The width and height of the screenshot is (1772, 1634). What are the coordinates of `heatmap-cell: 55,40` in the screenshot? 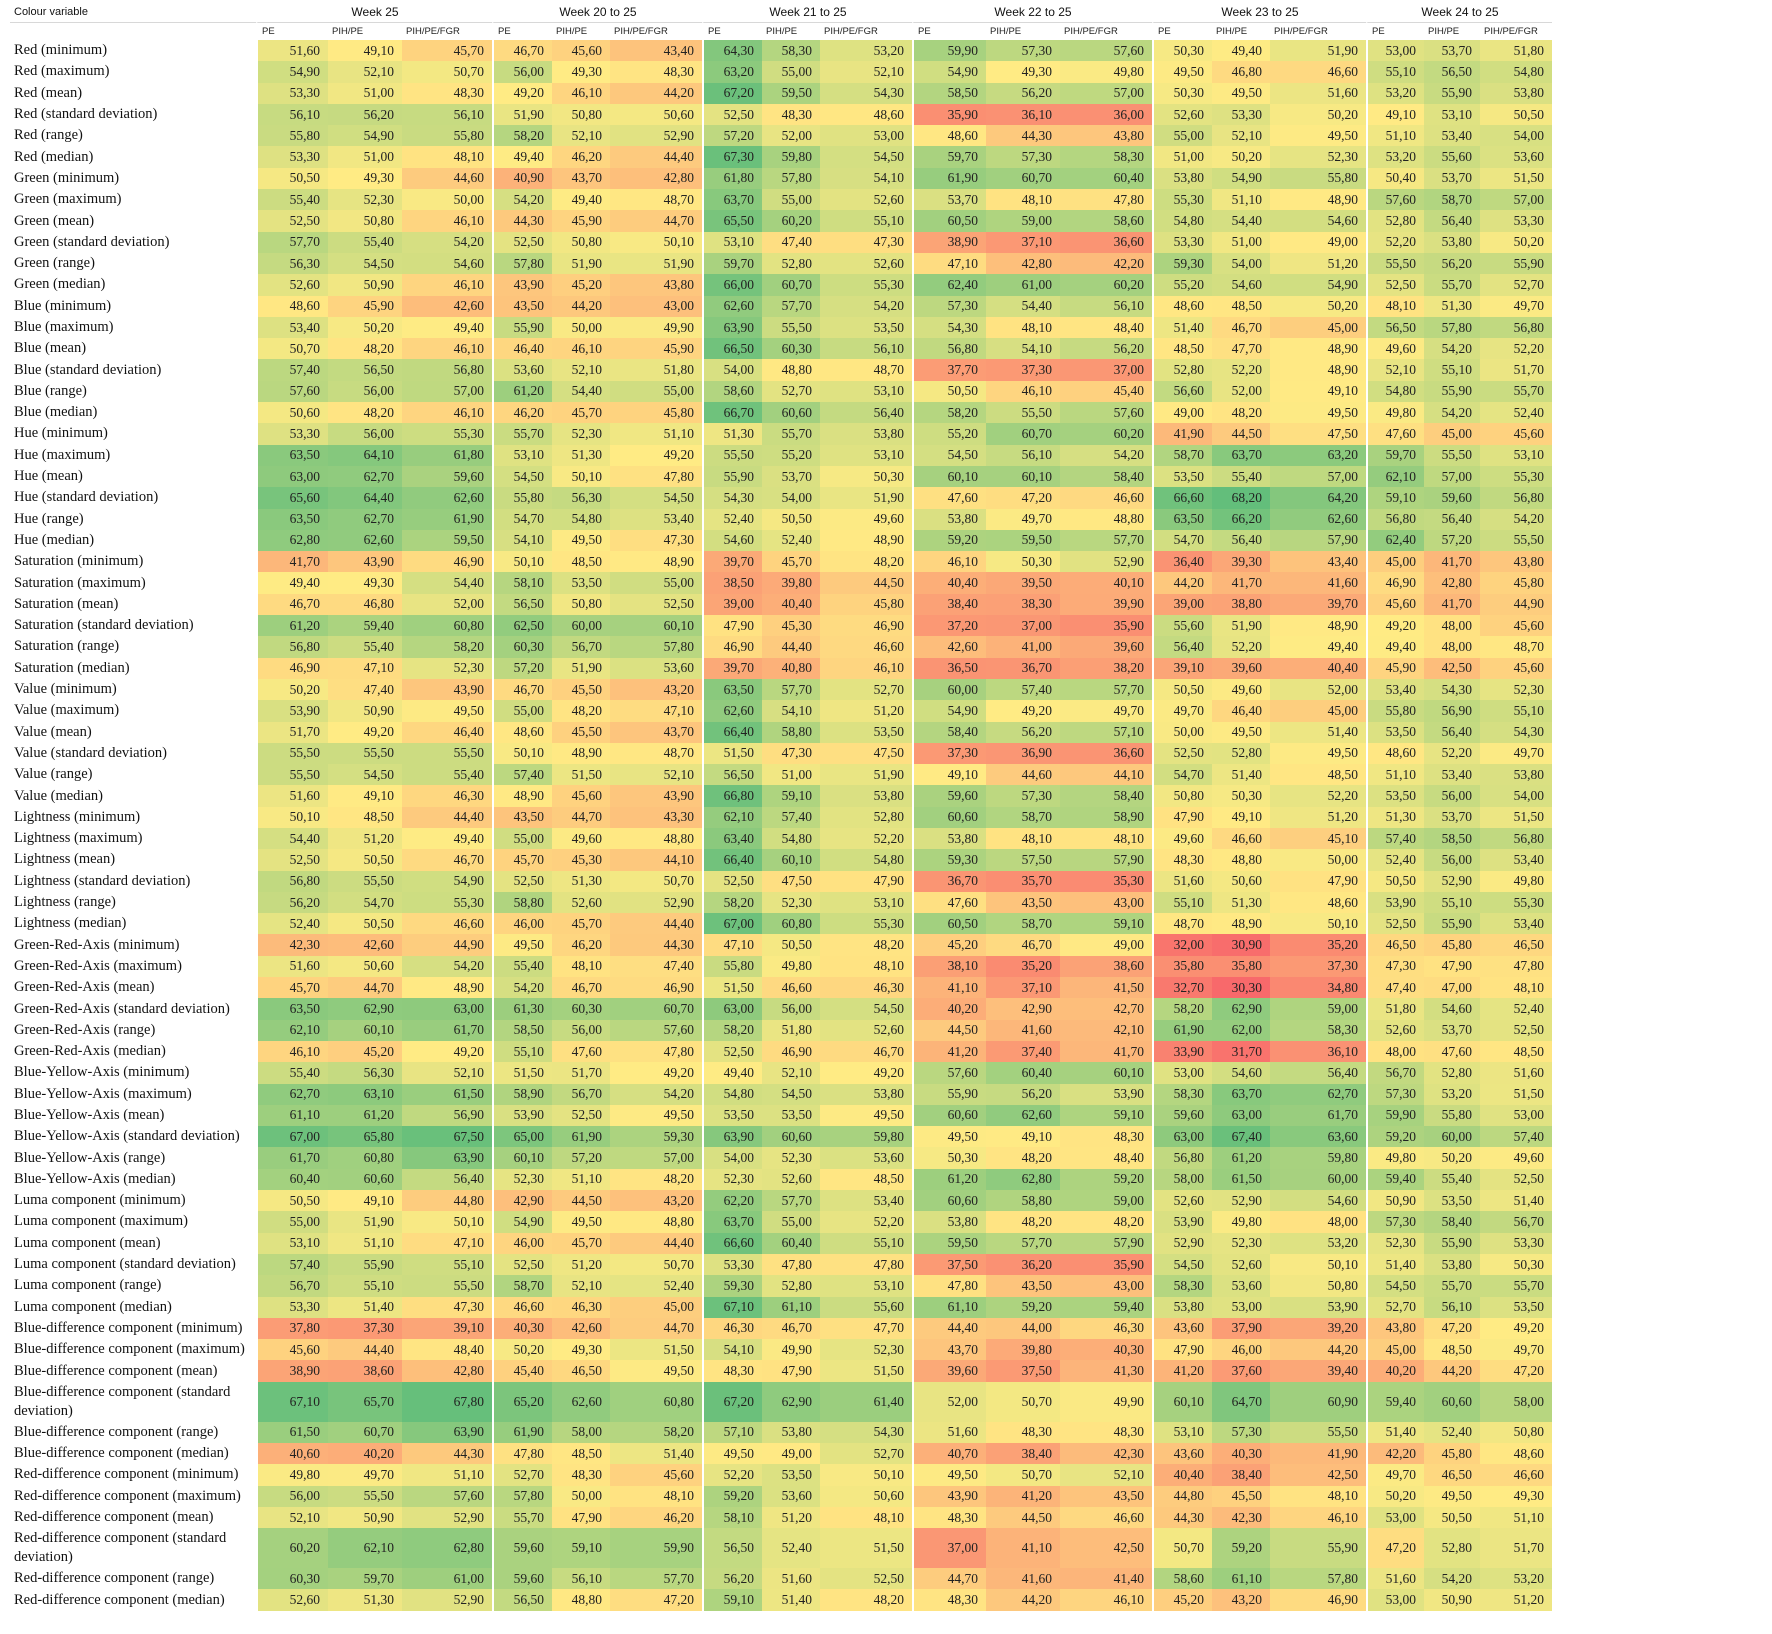 It's located at (1452, 1179).